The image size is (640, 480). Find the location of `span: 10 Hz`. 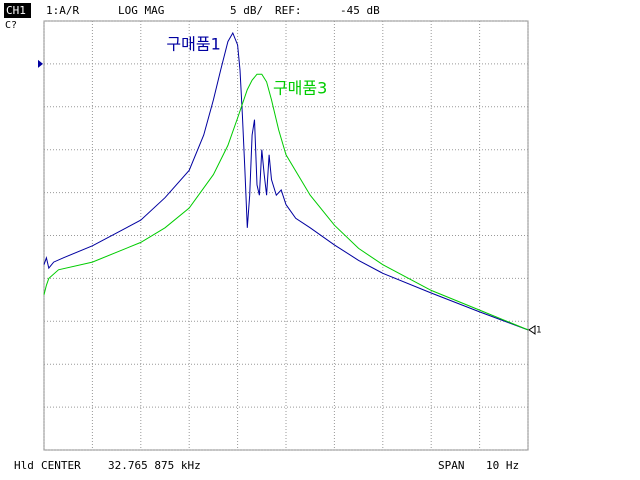

span: 10 Hz is located at coordinates (502, 465).